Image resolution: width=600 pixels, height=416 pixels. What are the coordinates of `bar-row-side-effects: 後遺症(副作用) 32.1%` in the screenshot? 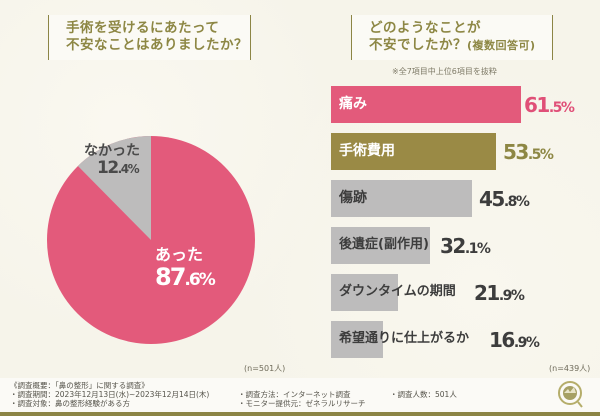 It's located at (461, 245).